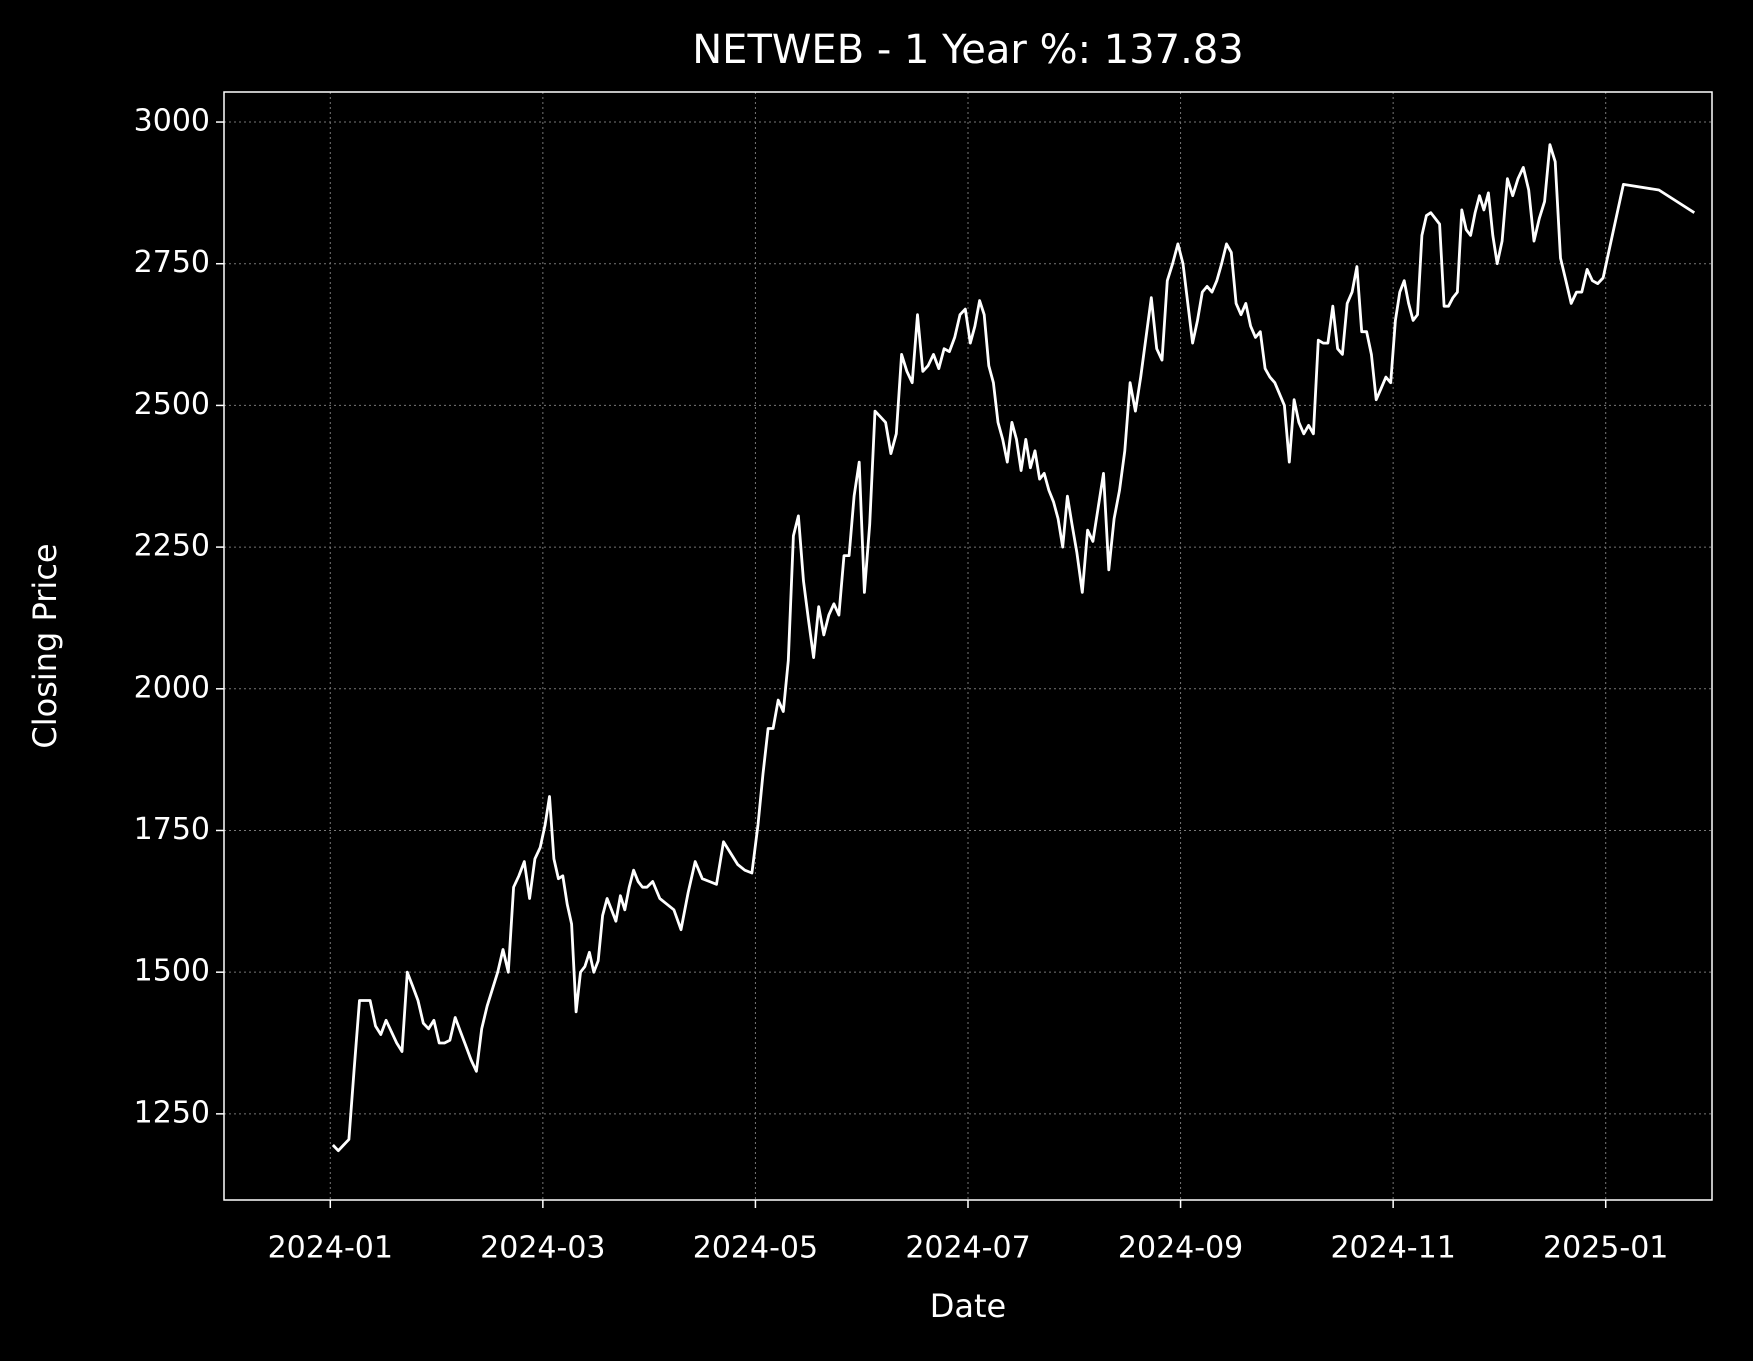 Image resolution: width=1753 pixels, height=1361 pixels. What do you see at coordinates (542, 1248) in the screenshot?
I see `x-tick-label: 2024-03` at bounding box center [542, 1248].